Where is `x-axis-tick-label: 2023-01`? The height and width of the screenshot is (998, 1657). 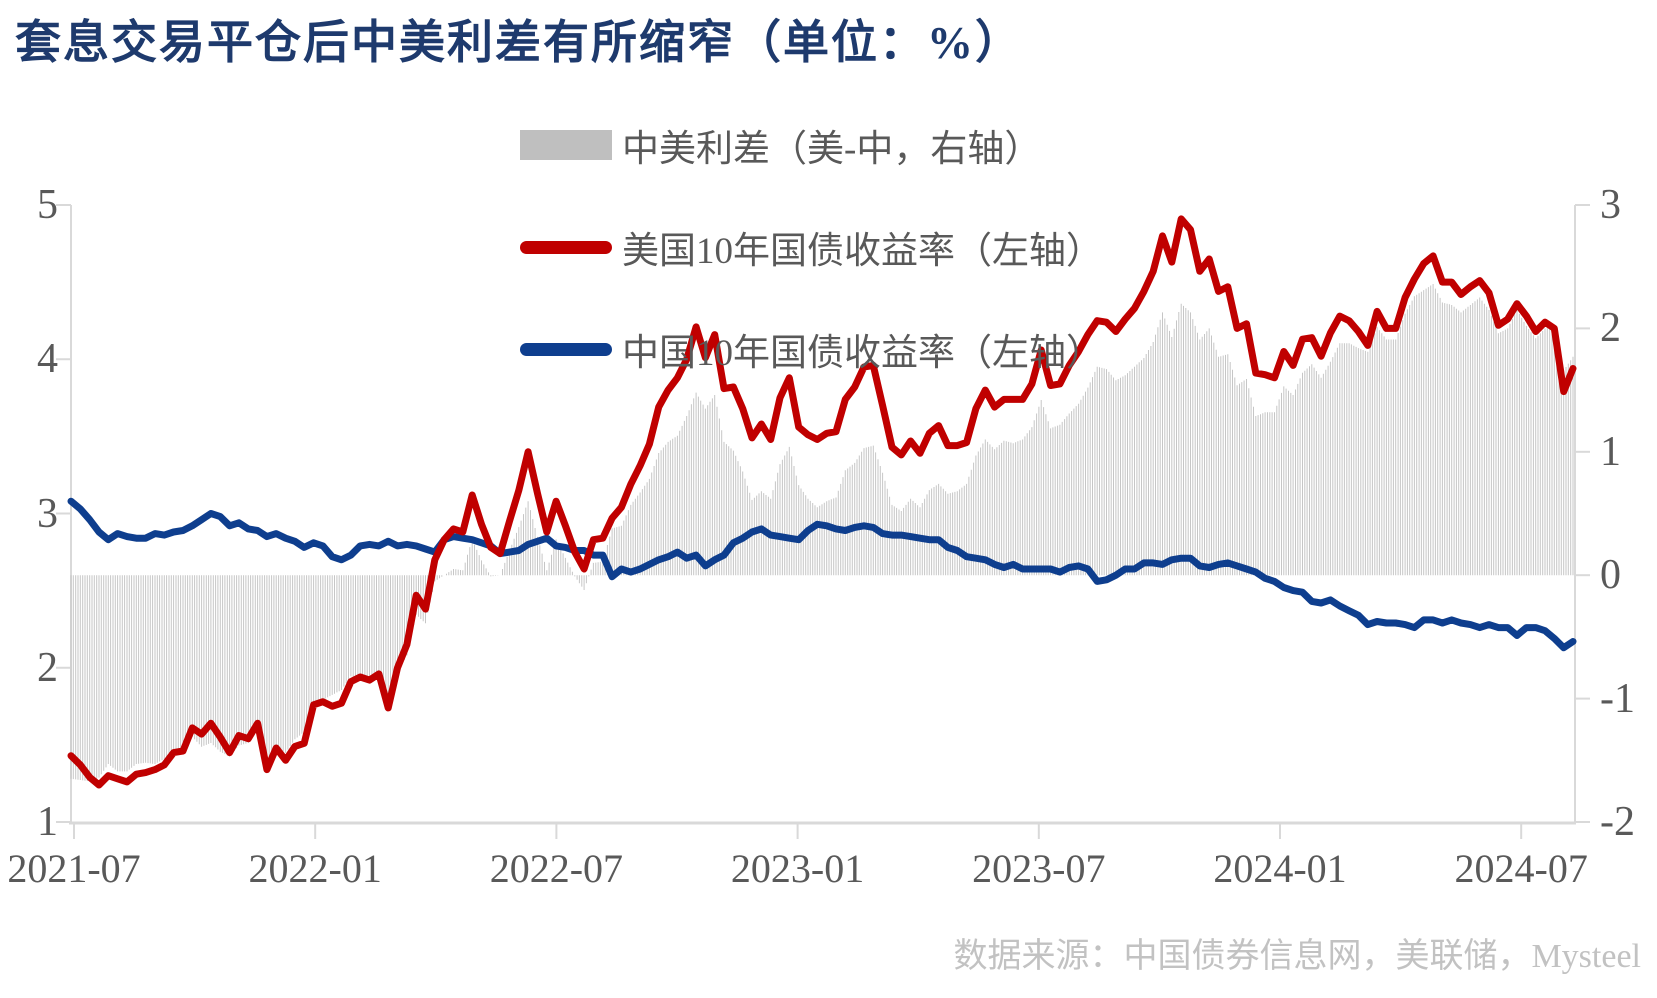
x-axis-tick-label: 2023-01 is located at coordinates (797, 868).